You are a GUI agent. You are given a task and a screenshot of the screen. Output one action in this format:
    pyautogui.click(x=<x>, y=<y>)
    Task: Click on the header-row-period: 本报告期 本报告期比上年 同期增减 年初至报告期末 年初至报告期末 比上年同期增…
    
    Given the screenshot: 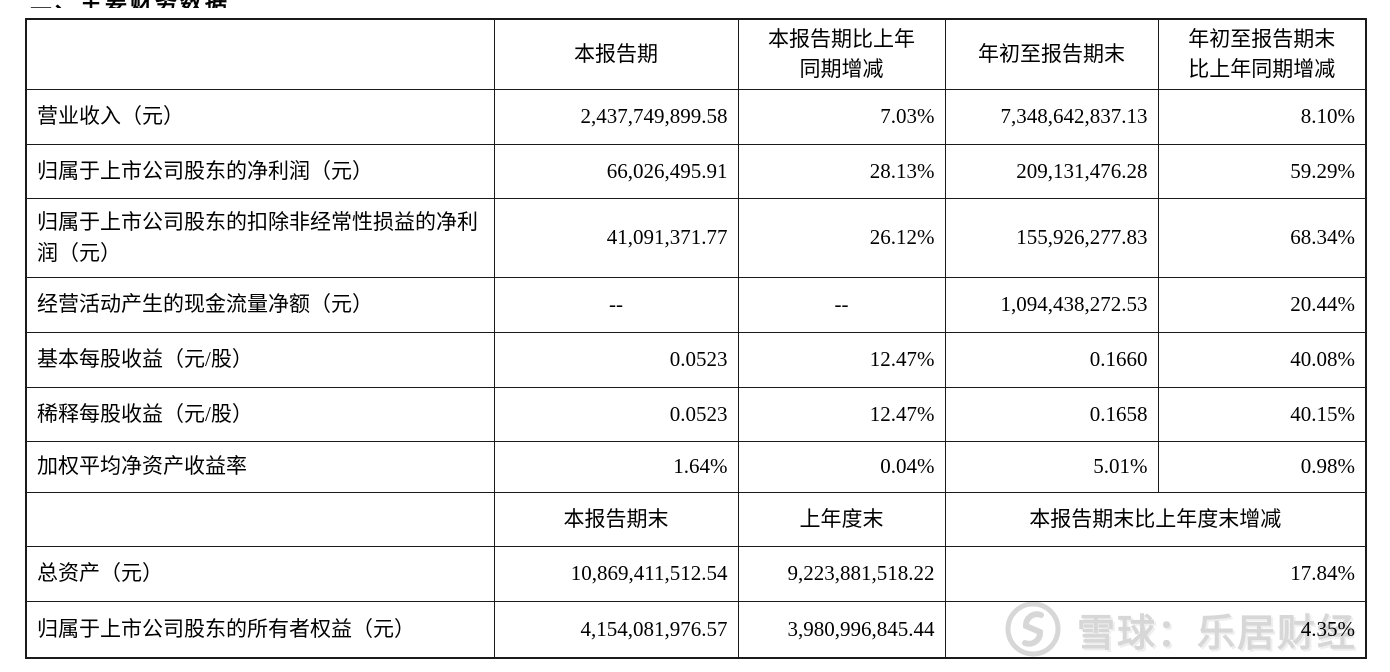 What is the action you would take?
    pyautogui.click(x=696, y=54)
    